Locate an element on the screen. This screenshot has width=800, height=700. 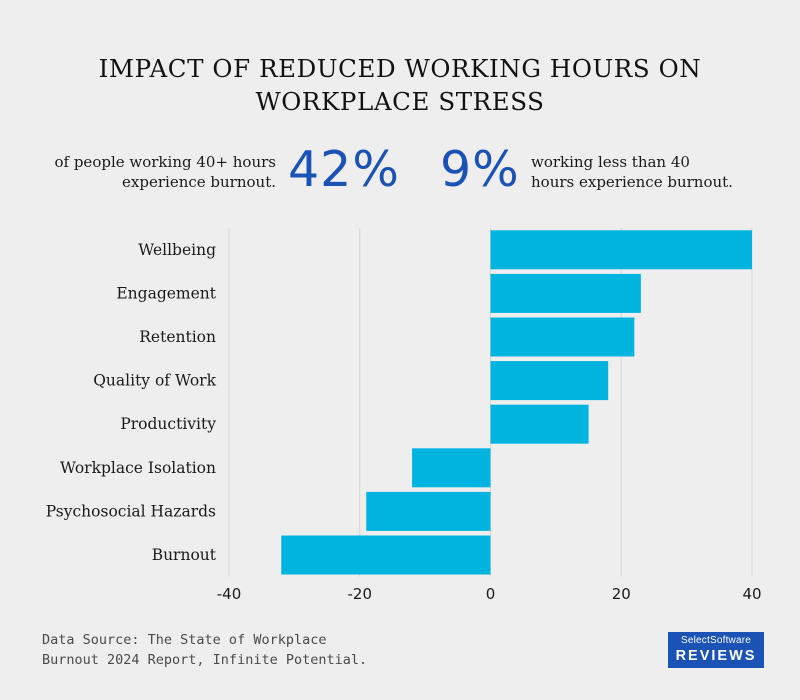
category-label: Psychosocial Hazards is located at coordinates (131, 511).